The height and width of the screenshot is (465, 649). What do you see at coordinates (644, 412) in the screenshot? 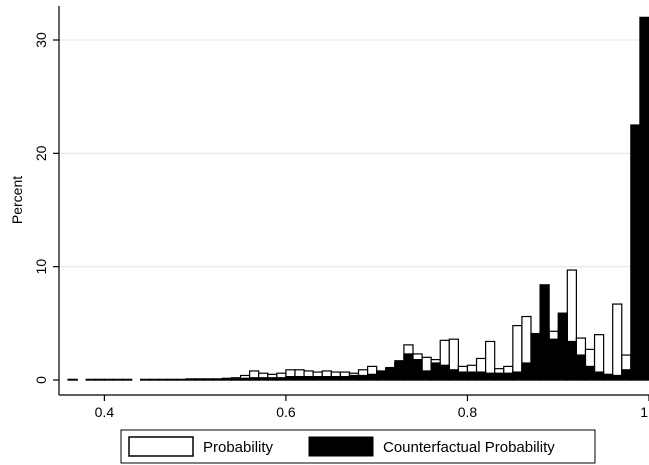
I see `x-tick-label-3: 1` at bounding box center [644, 412].